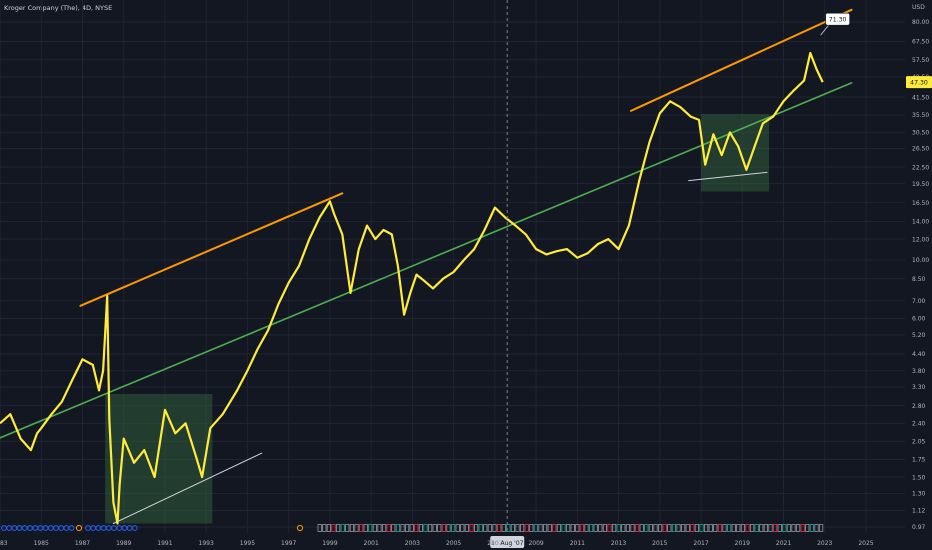  I want to click on support-line, so click(728, 176).